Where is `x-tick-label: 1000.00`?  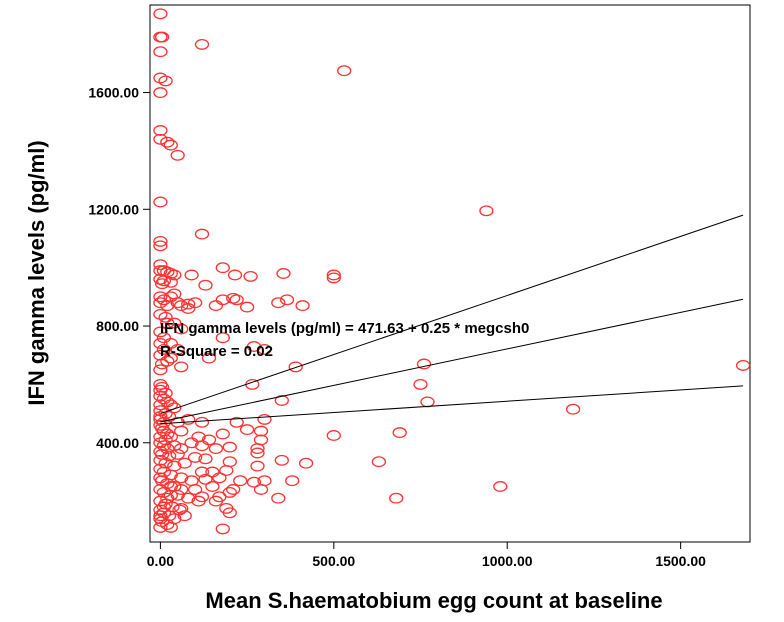 x-tick-label: 1000.00 is located at coordinates (507, 561).